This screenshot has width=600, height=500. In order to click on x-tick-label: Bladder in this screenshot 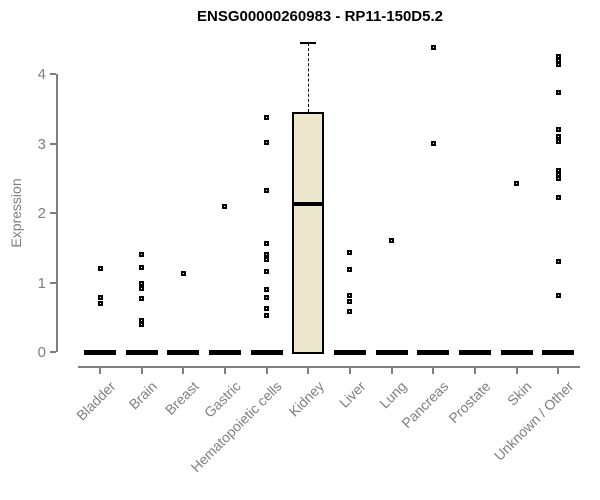, I will do `click(95, 401)`.